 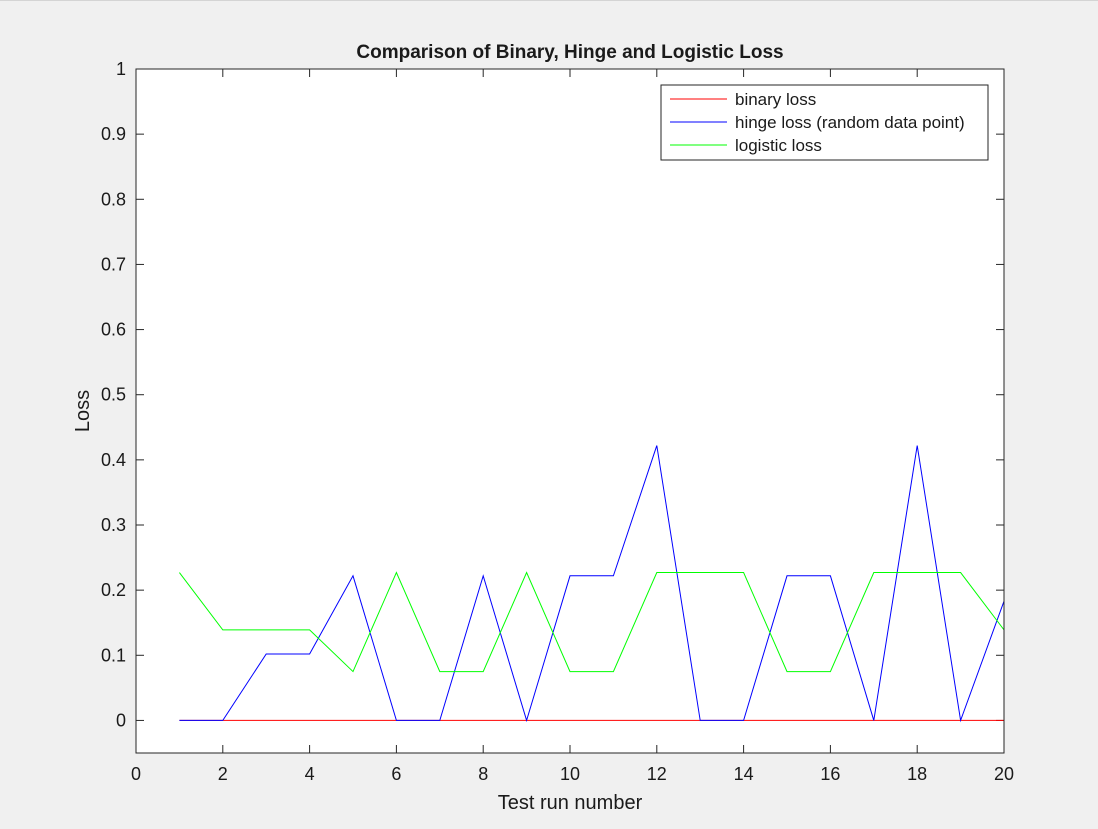 What do you see at coordinates (917, 774) in the screenshot?
I see `x-tick-label: 18` at bounding box center [917, 774].